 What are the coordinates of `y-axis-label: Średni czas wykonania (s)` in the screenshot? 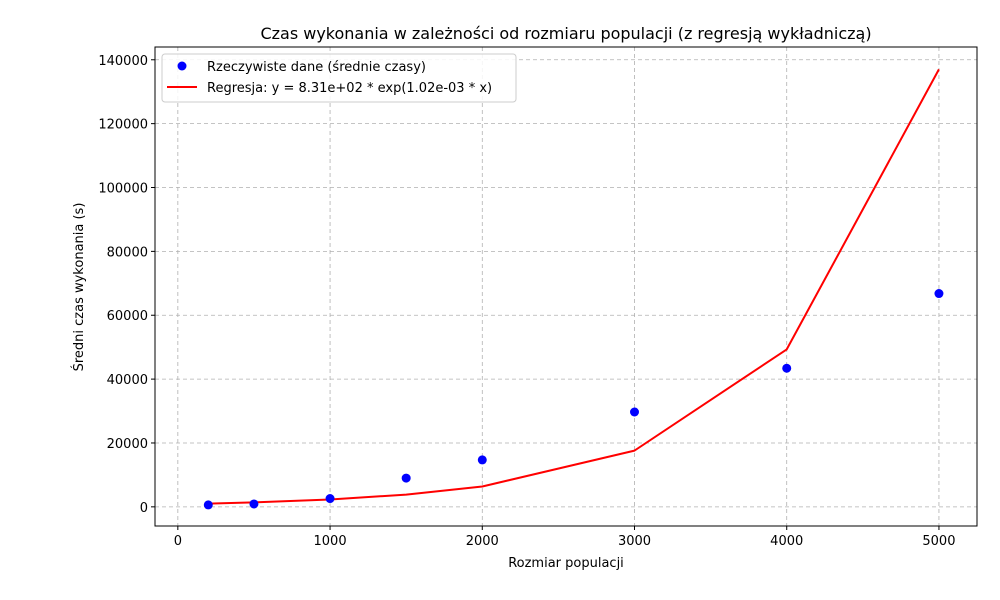 It's located at (79, 287).